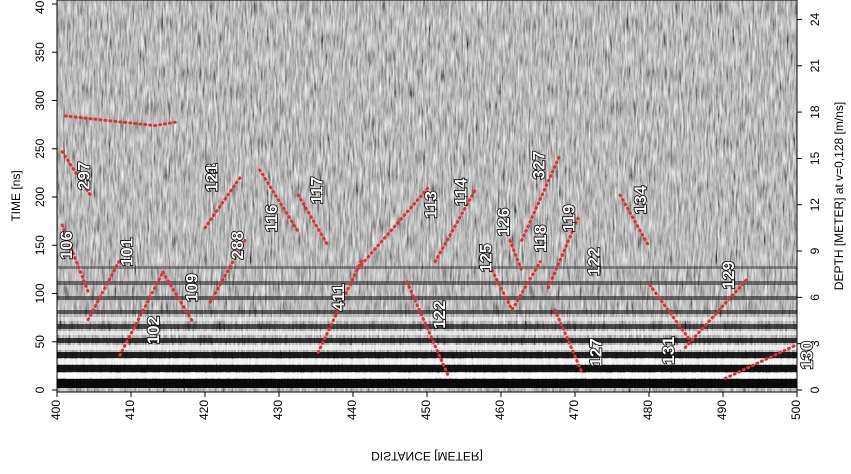 The image size is (851, 474). I want to click on y-tick-label: 400, so click(40, 7).